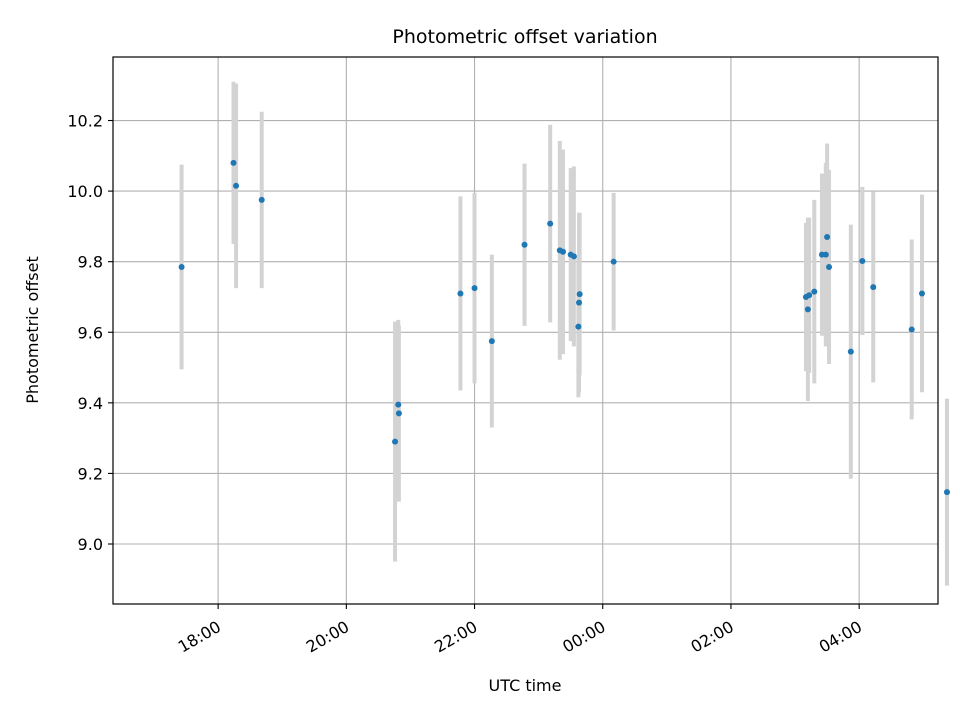 This screenshot has width=960, height=720. What do you see at coordinates (85, 121) in the screenshot?
I see `y-tick-label: 10.2` at bounding box center [85, 121].